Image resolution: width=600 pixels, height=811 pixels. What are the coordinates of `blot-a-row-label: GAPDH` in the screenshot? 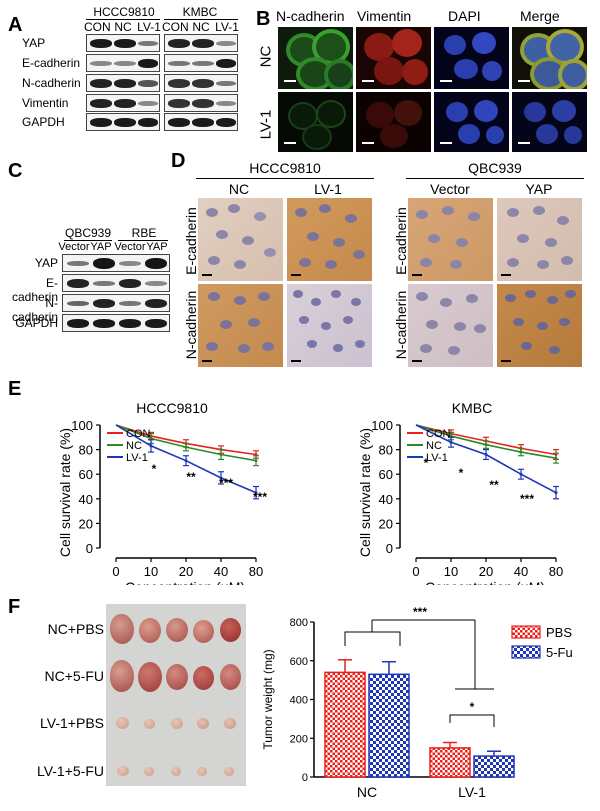 It's located at (43, 122).